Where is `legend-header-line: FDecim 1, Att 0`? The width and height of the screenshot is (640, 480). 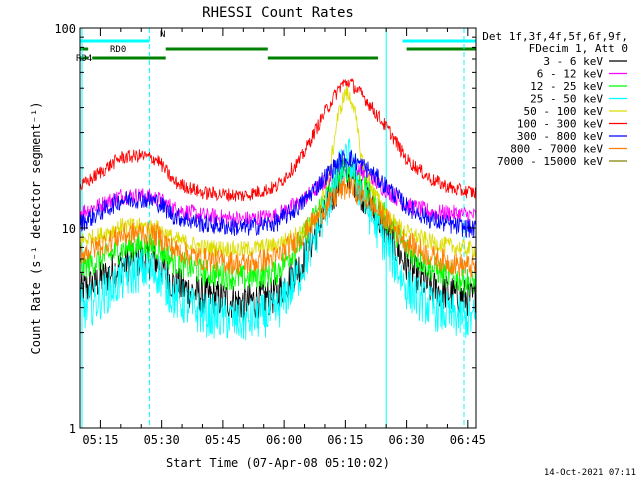
legend-header-line: FDecim 1, Att 0 is located at coordinates (578, 48).